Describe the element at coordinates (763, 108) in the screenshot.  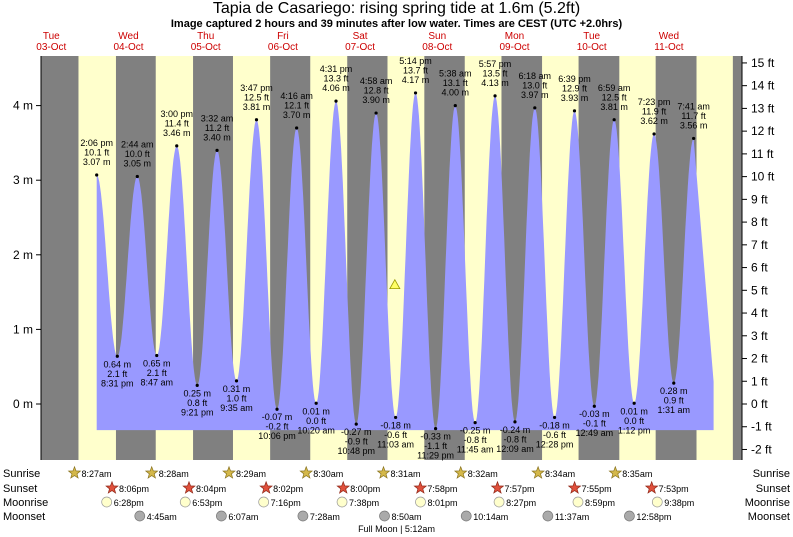
I see `right-axis-tick-label: 13 ft` at that location.